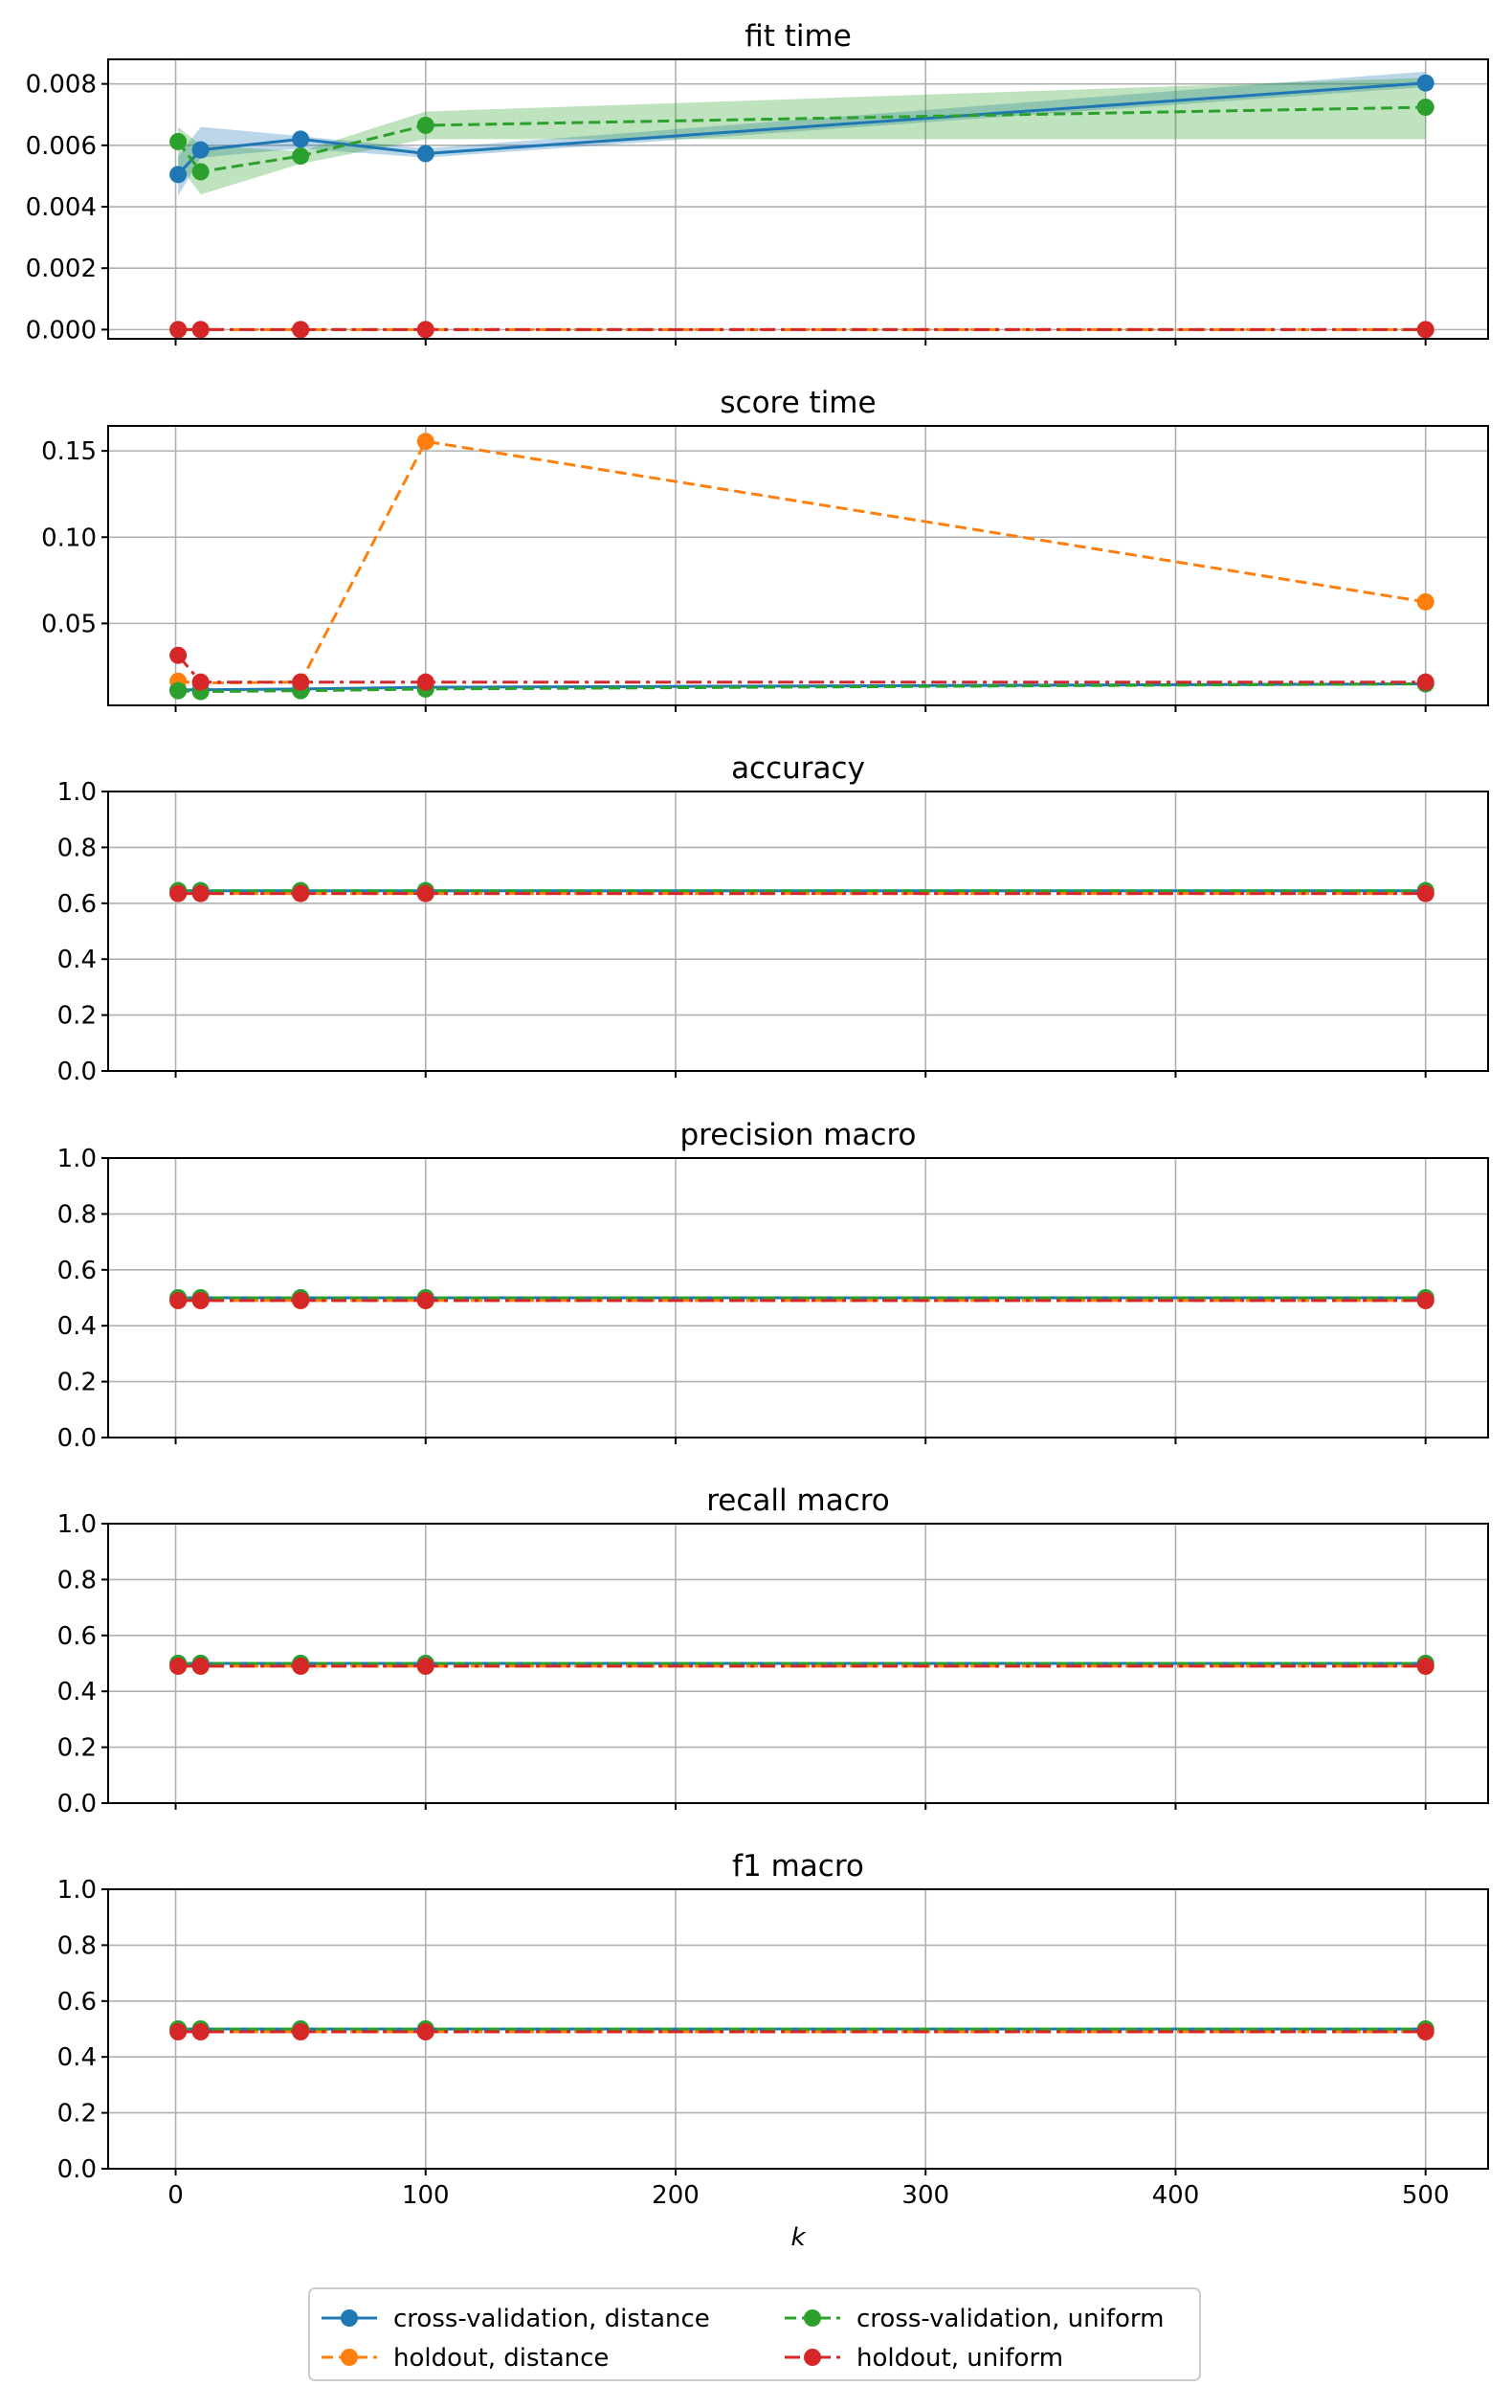 This screenshot has height=2408, width=1512. I want to click on y-tick-label: 0.000, so click(61, 330).